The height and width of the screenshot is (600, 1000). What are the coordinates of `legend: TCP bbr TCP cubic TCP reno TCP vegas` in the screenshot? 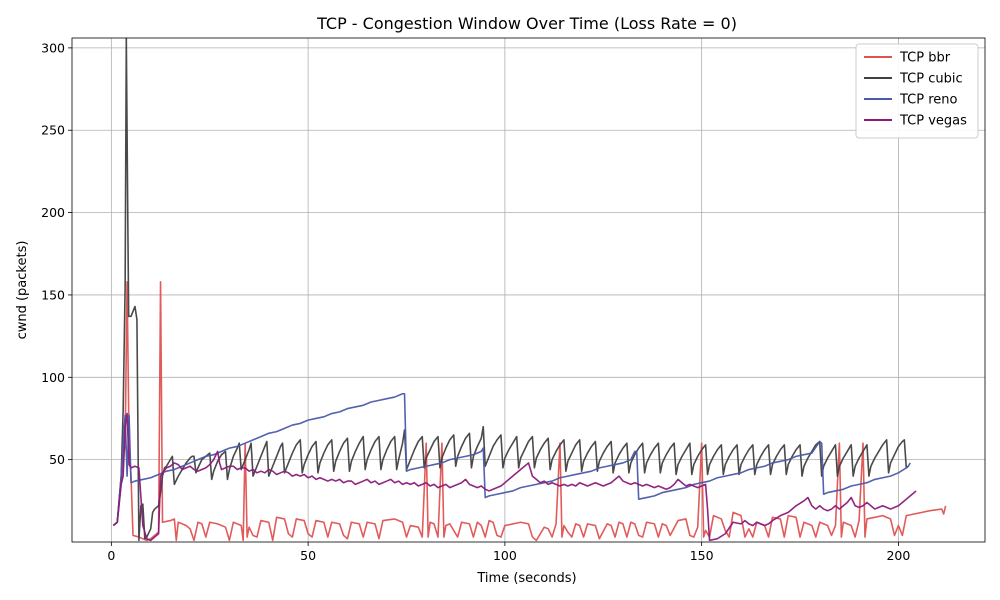 It's located at (917, 91).